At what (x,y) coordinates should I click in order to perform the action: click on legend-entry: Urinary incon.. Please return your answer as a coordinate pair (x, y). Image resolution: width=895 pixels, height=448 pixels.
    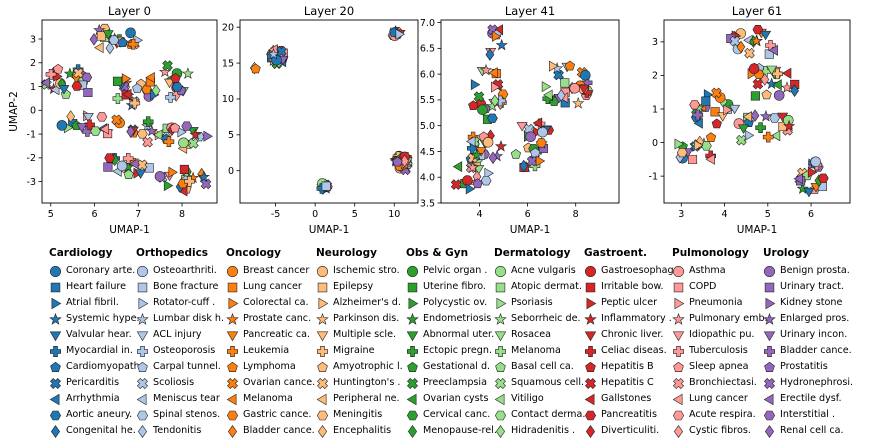
    Looking at the image, I should click on (808, 335).